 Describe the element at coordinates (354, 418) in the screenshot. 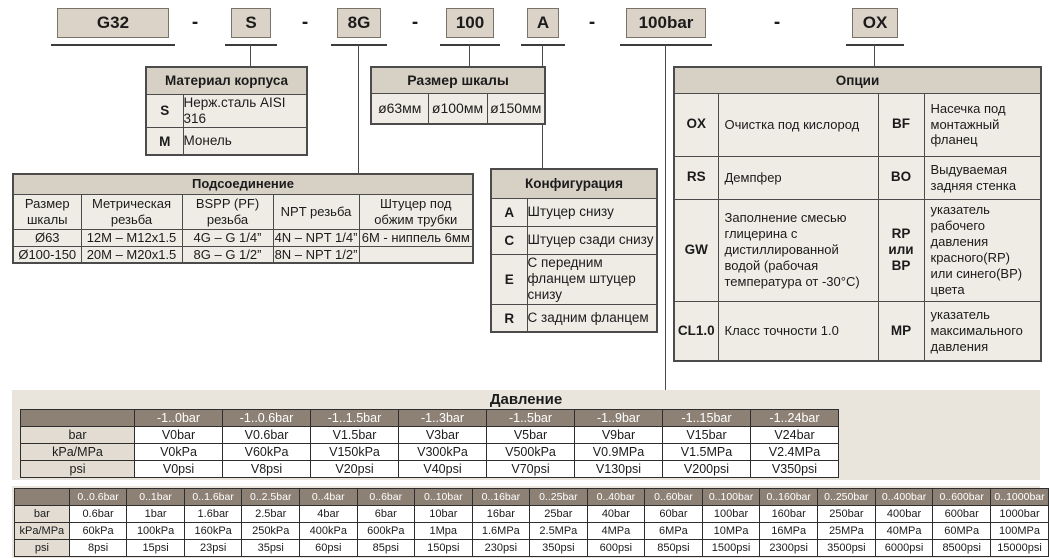

I see `pressure-range-header: -1..1.5bar` at that location.